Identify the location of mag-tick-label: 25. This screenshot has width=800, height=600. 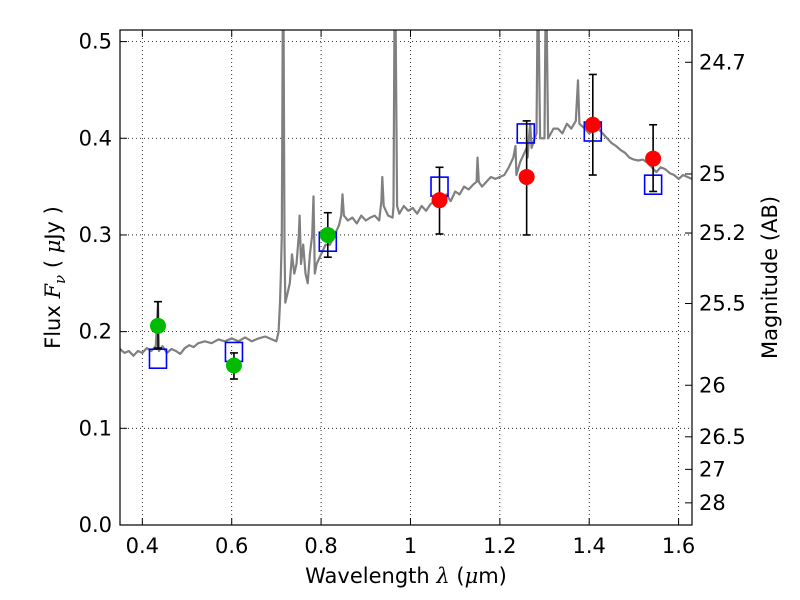
(712, 174).